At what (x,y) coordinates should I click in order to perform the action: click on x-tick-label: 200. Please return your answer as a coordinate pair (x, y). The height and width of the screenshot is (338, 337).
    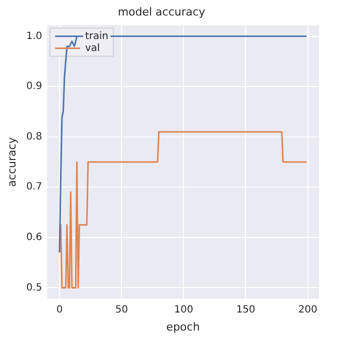
    Looking at the image, I should click on (308, 310).